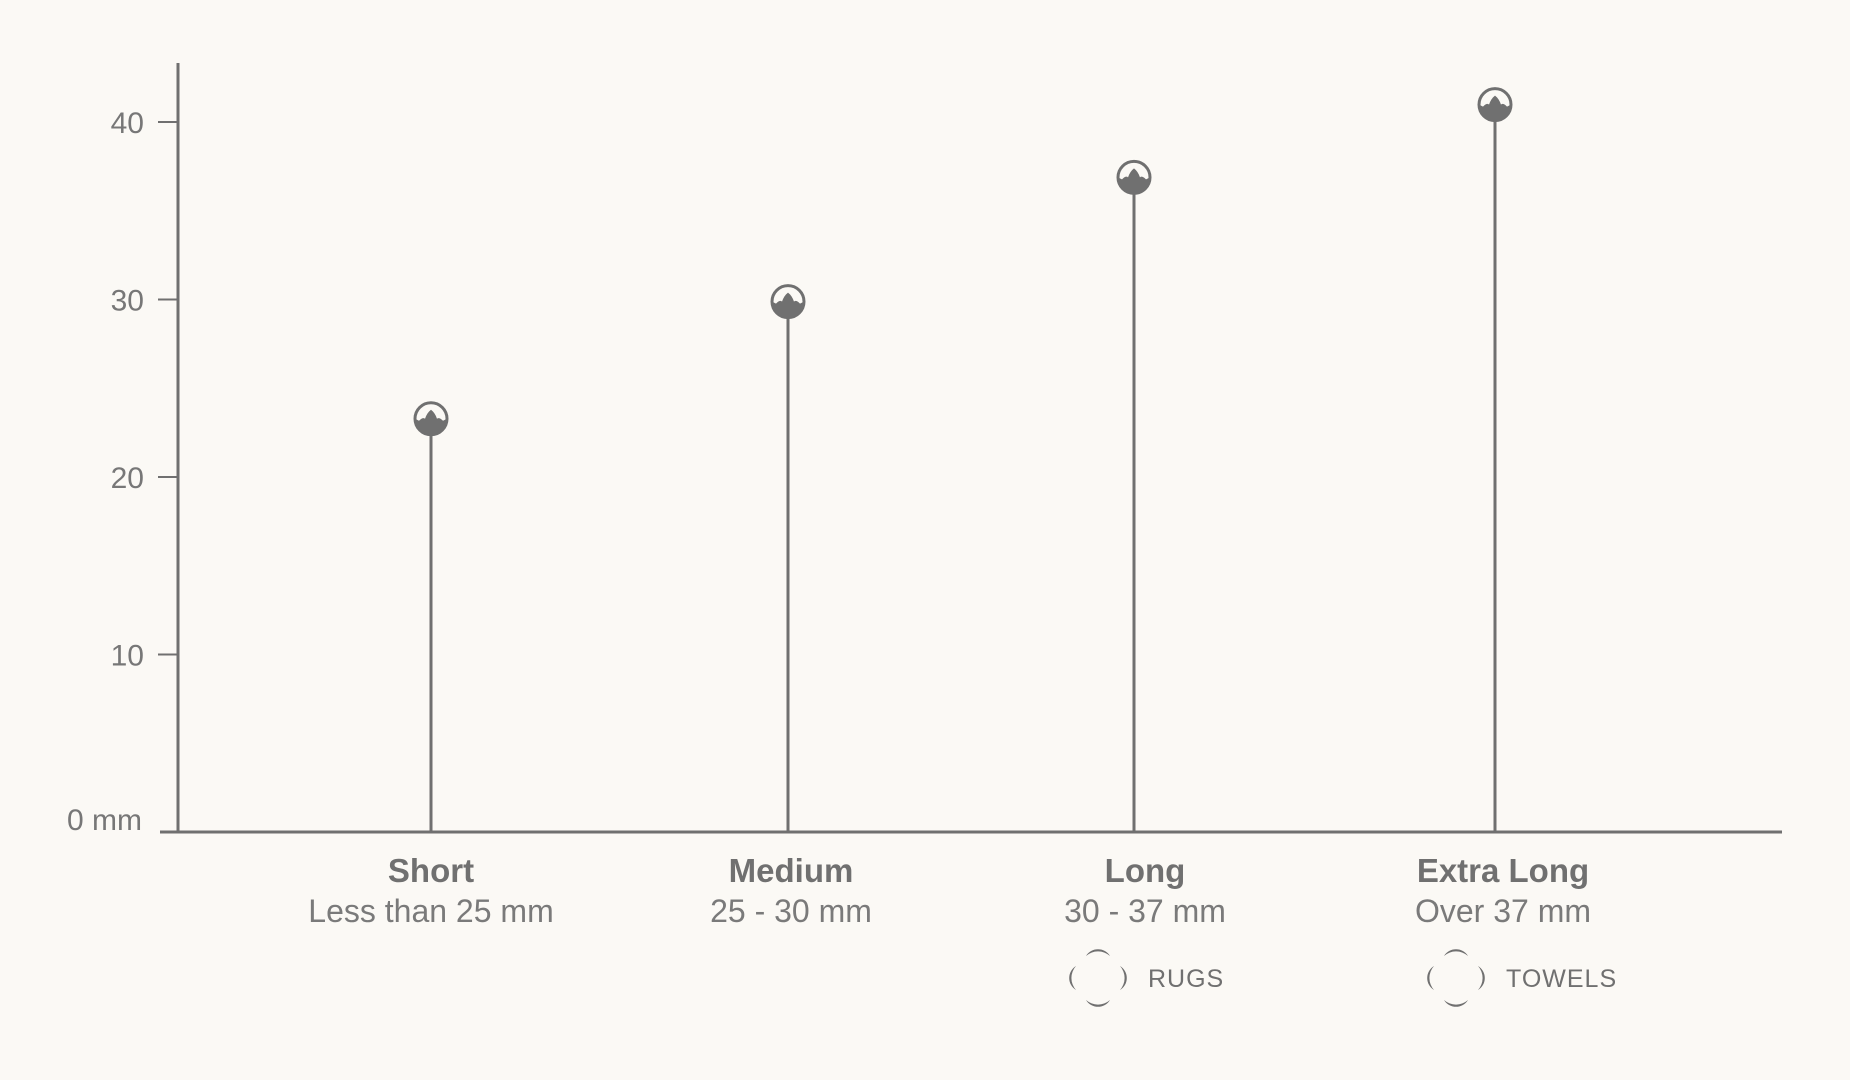  I want to click on category-range: Over 37 mm, so click(1503, 911).